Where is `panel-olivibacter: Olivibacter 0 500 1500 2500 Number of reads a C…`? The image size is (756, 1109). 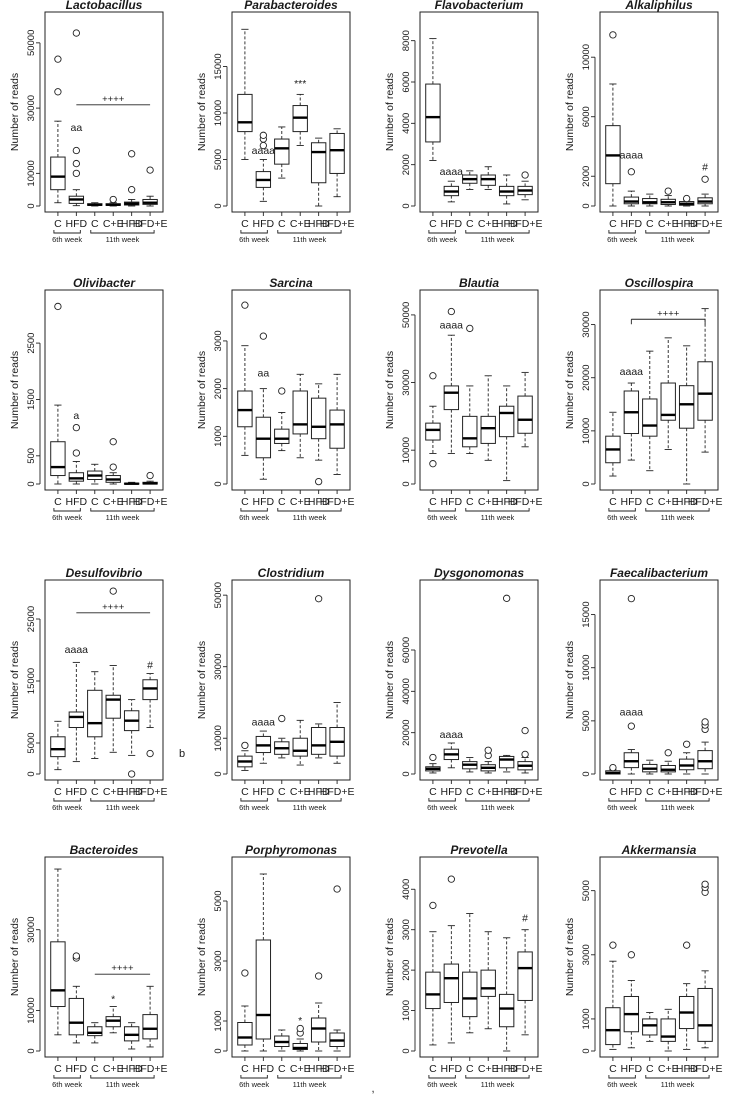
panel-olivibacter: Olivibacter 0 500 1500 2500 Number of reads a C… is located at coordinates (88, 399).